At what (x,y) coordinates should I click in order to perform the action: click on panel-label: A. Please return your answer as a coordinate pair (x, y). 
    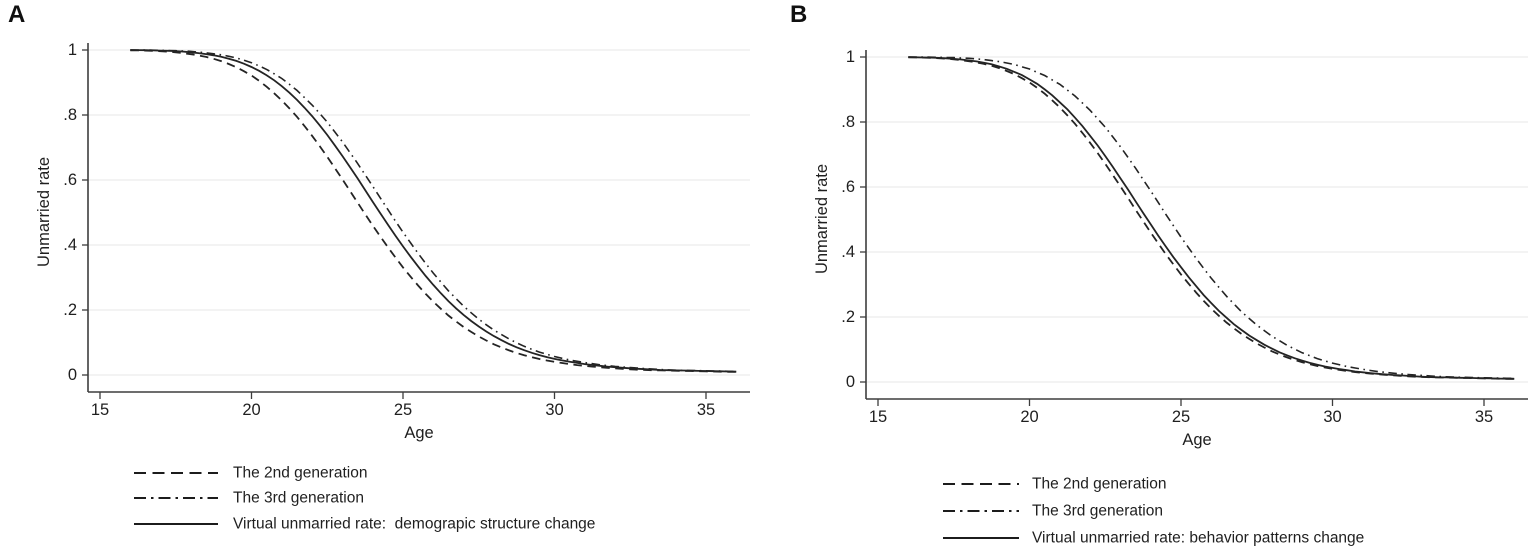
    Looking at the image, I should click on (16, 14).